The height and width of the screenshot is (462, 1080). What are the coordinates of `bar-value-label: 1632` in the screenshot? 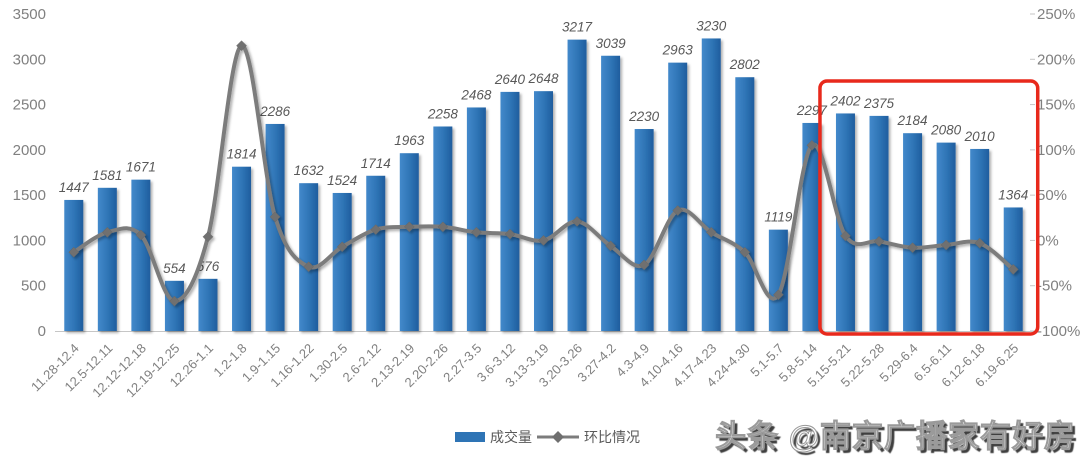 It's located at (309, 170).